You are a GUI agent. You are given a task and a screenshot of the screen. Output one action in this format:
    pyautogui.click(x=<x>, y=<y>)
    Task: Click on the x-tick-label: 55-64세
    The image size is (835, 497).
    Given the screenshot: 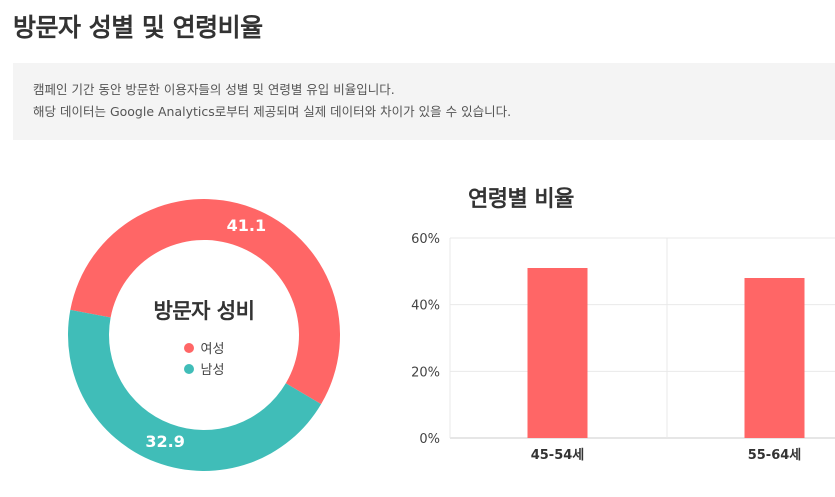 What is the action you would take?
    pyautogui.click(x=775, y=455)
    